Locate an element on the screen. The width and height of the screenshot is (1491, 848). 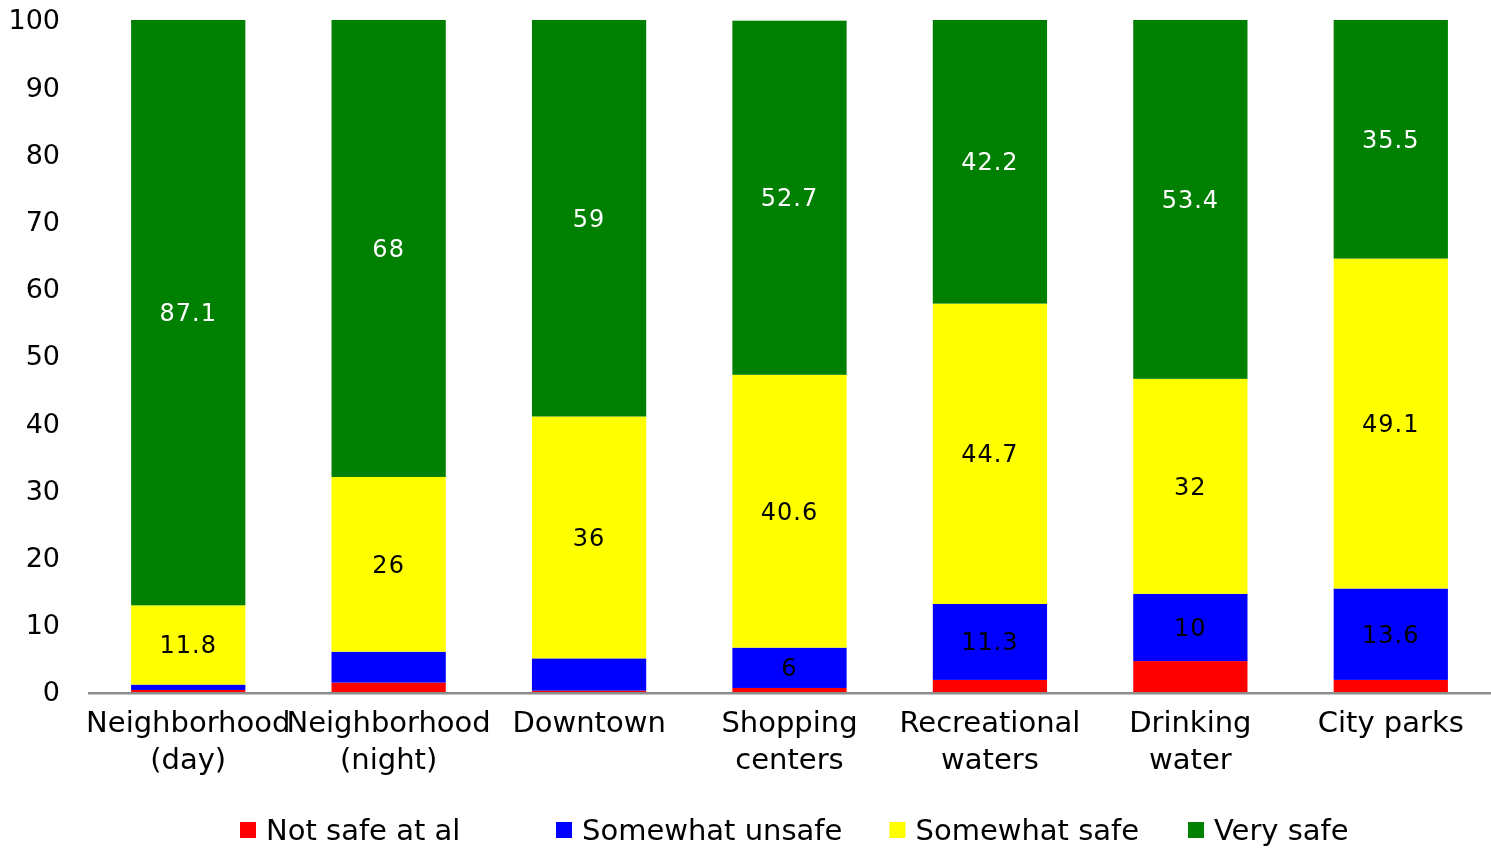
y-tick-label: 30 is located at coordinates (42, 490).